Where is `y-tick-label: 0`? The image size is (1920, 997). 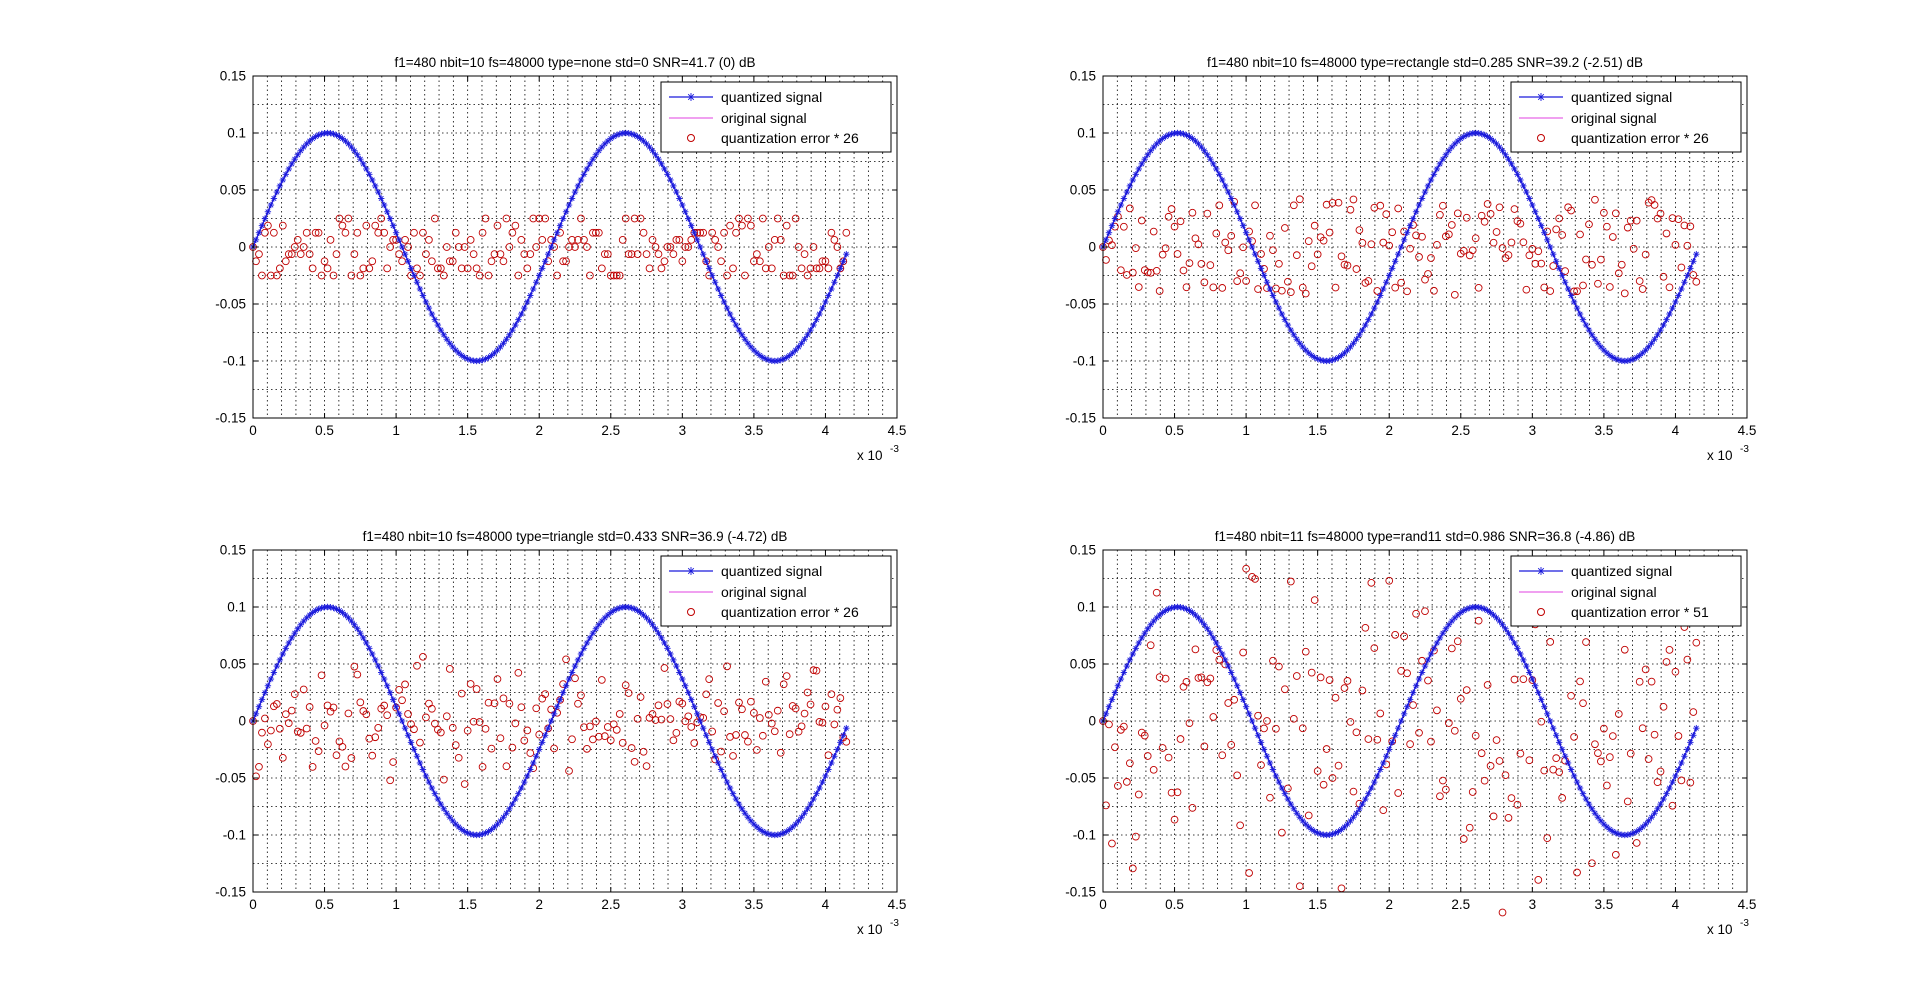 y-tick-label: 0 is located at coordinates (1092, 721).